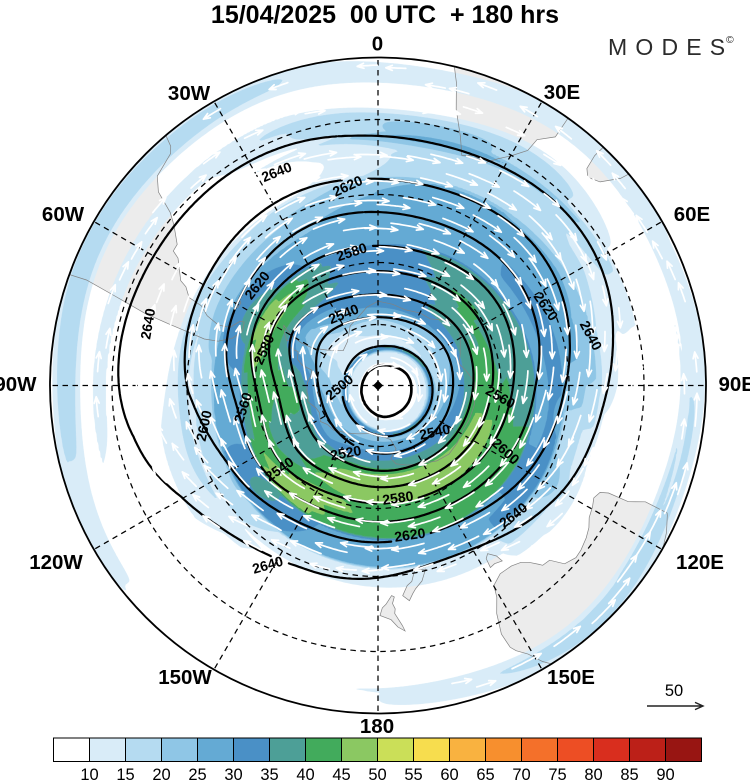 Image resolution: width=750 pixels, height=782 pixels. I want to click on svg-text: 30, so click(233, 774).